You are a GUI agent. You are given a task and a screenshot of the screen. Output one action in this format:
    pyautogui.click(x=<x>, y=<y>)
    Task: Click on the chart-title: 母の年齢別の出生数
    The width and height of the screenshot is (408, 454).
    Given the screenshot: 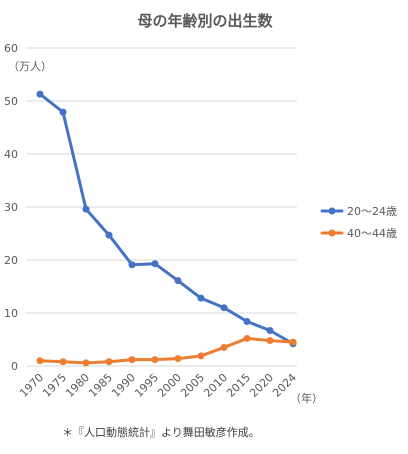 What is the action you would take?
    pyautogui.click(x=205, y=21)
    